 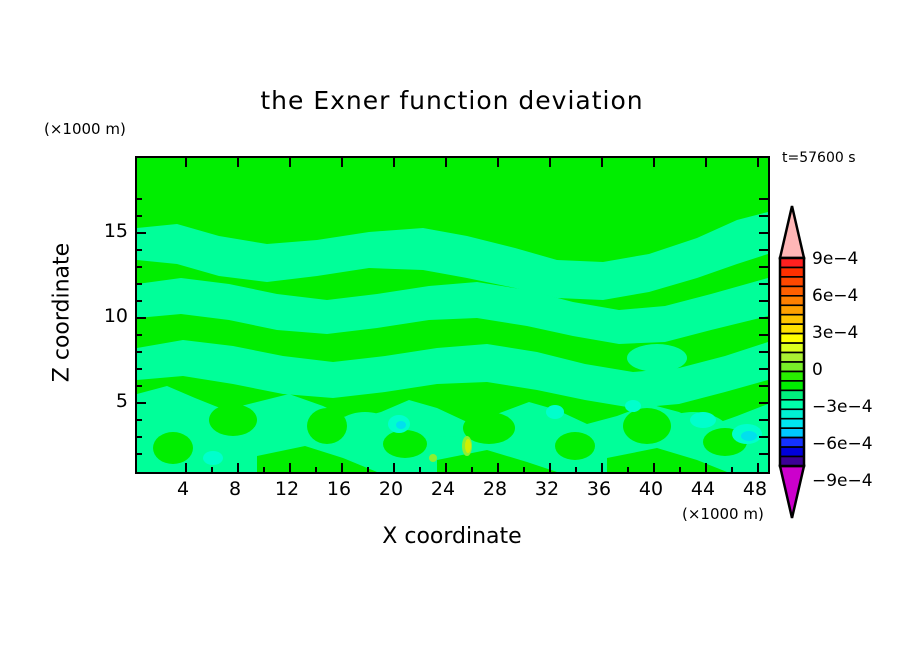 What do you see at coordinates (452, 536) in the screenshot?
I see `x-axis-title: X coordinate` at bounding box center [452, 536].